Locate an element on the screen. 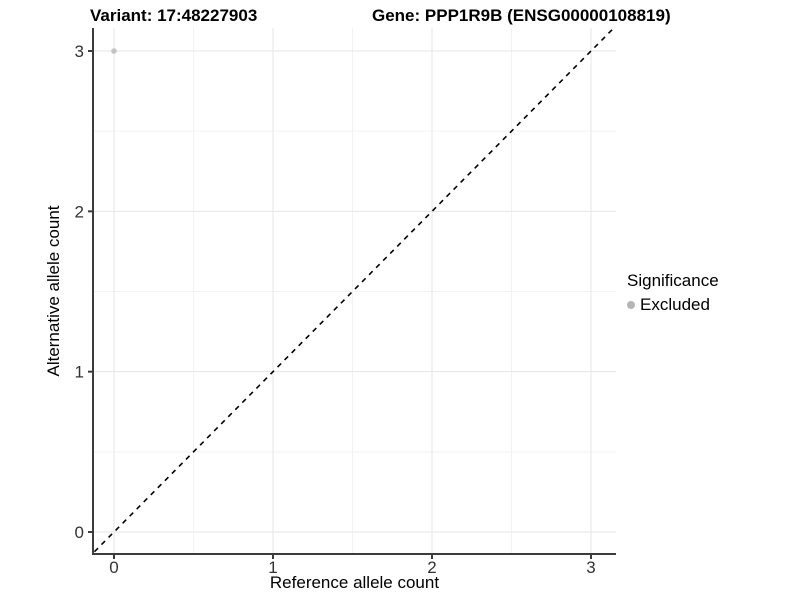 The width and height of the screenshot is (800, 600). legend-point-icon is located at coordinates (631, 305).